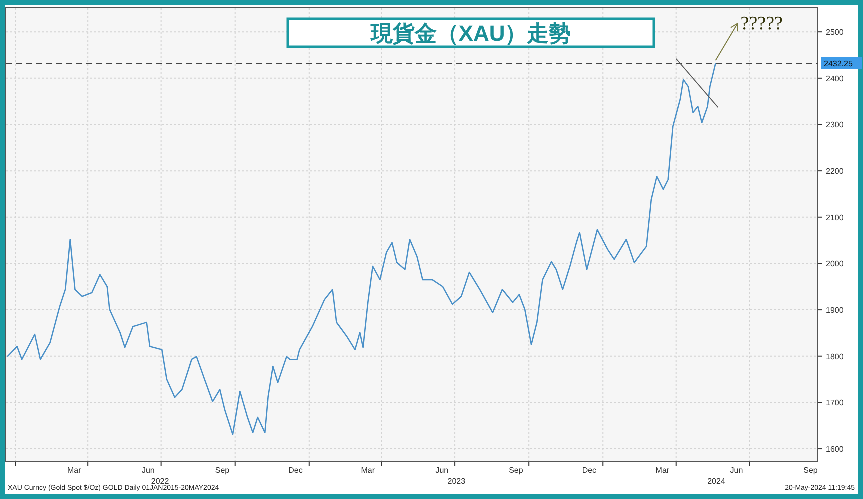 The width and height of the screenshot is (863, 499). Describe the element at coordinates (835, 33) in the screenshot. I see `y-tick-label: 2500` at that location.